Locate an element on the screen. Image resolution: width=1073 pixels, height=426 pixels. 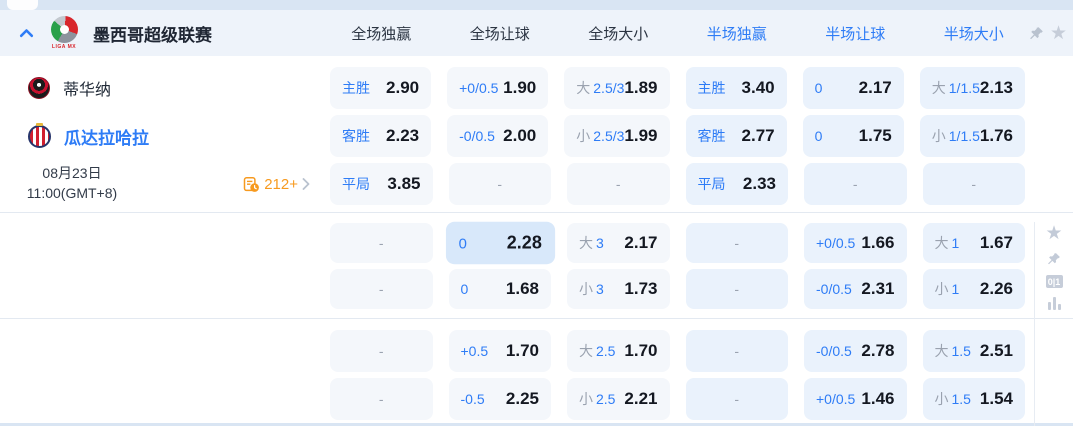
chevron-right-icon is located at coordinates (306, 184).